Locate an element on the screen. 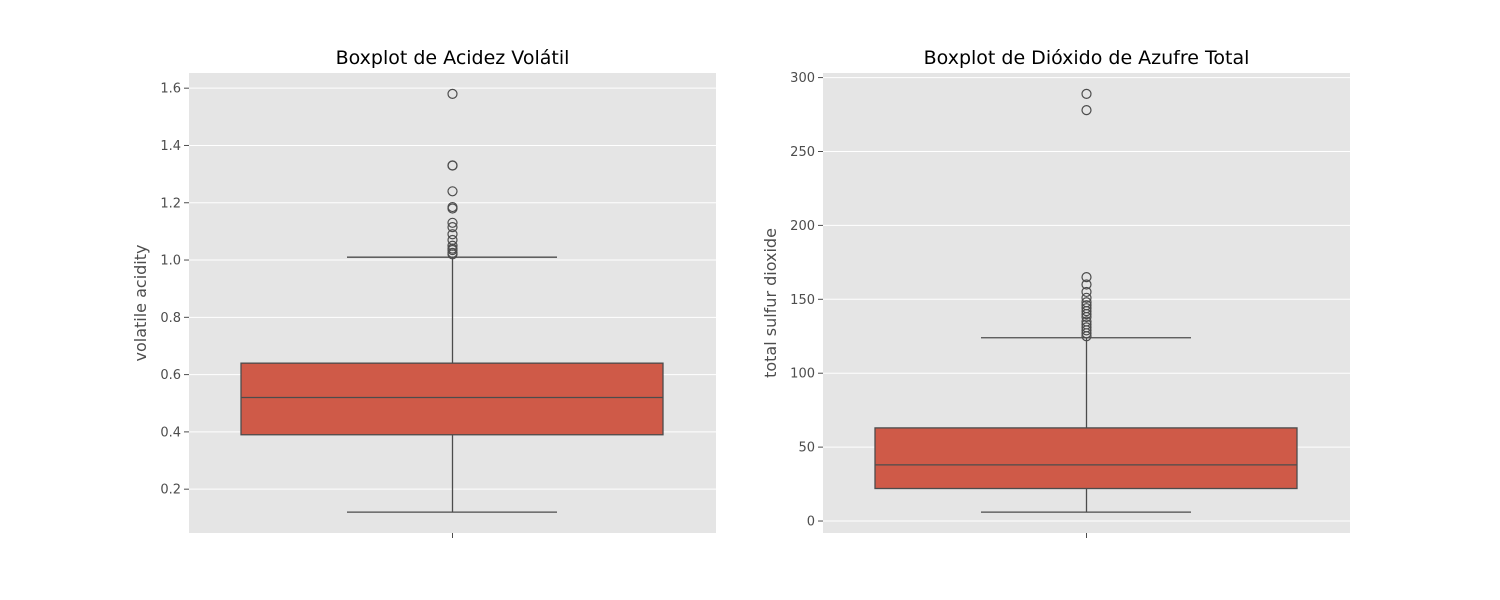  y-tick-label: 100 is located at coordinates (802, 374).